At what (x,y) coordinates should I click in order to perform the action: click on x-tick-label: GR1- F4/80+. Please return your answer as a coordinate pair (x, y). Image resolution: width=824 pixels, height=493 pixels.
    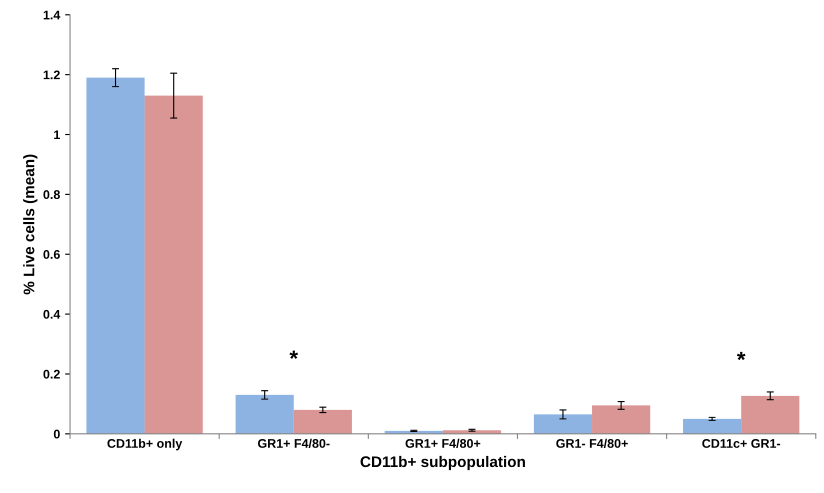
    Looking at the image, I should click on (592, 443).